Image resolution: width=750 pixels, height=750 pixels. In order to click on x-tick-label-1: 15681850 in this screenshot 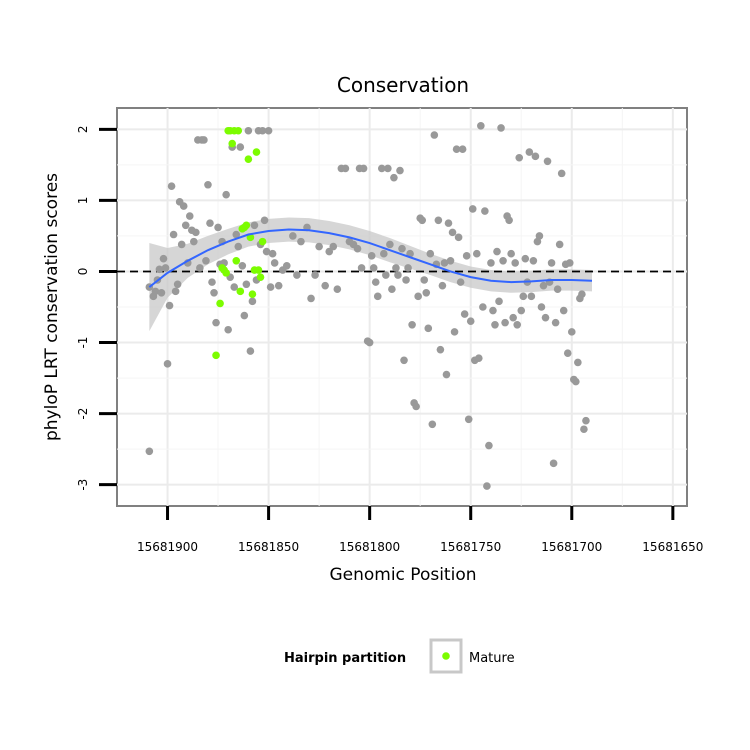, I will do `click(268, 547)`.